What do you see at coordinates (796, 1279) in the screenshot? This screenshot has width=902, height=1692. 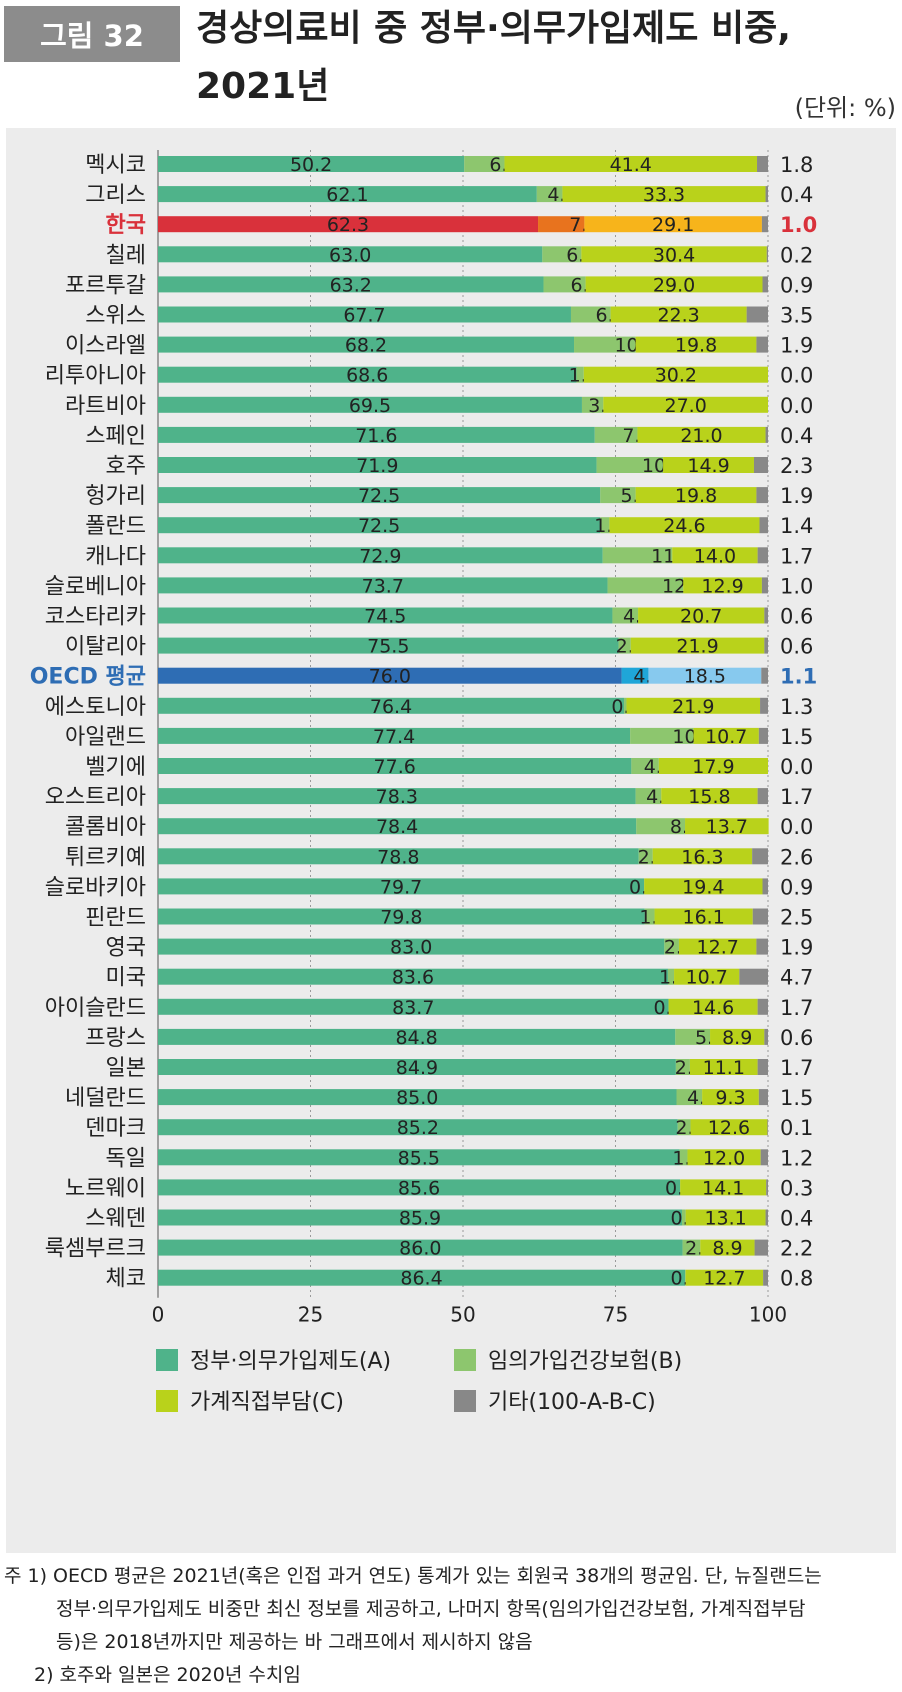 I see `data-label-other: 0.8` at bounding box center [796, 1279].